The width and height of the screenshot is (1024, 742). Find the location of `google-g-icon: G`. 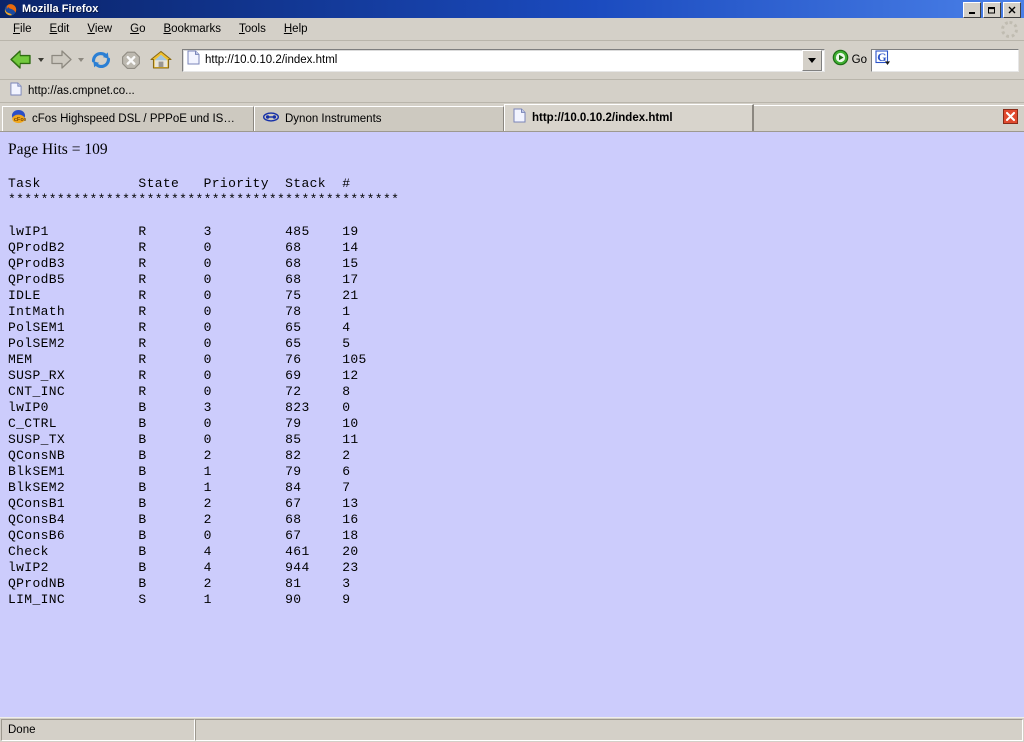

google-g-icon: G is located at coordinates (883, 60).